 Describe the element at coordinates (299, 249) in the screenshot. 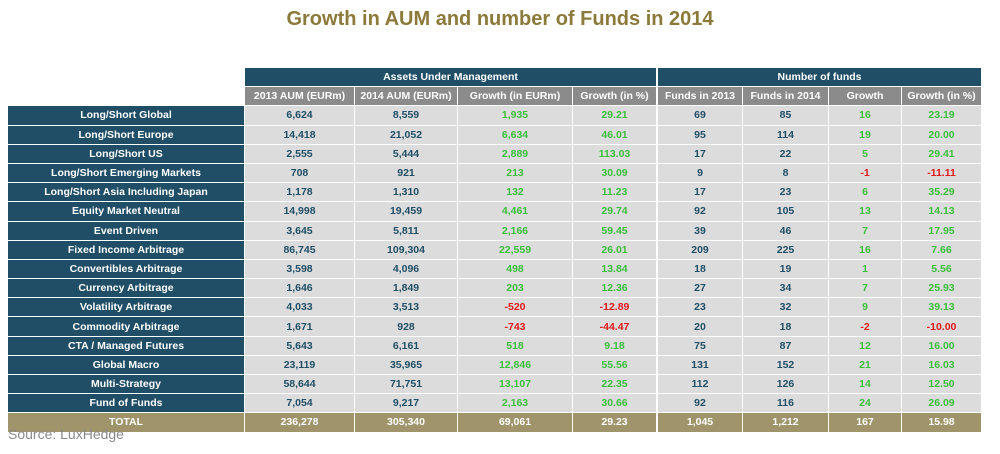

I see `table-cell: 86,745` at that location.